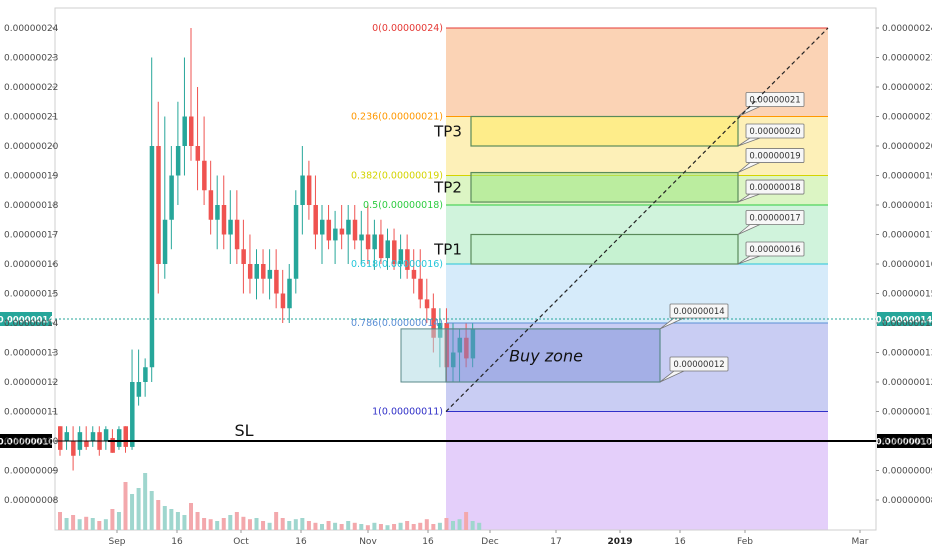 The image size is (932, 550). Describe the element at coordinates (619, 542) in the screenshot. I see `x-tick-8: 2019` at that location.